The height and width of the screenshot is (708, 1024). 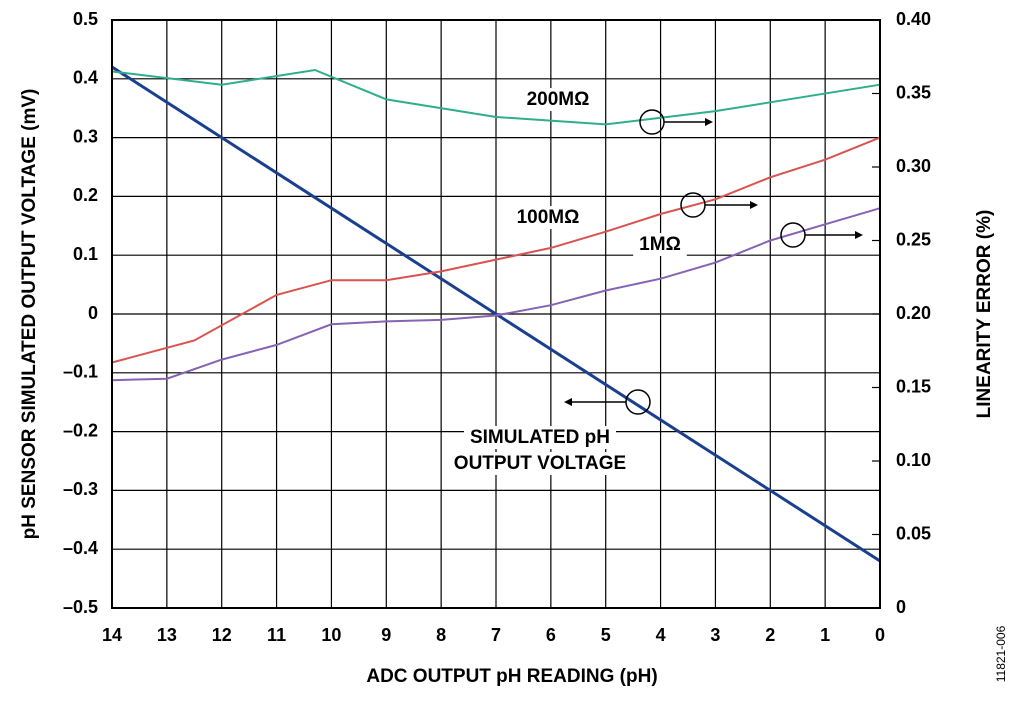 I want to click on y2-tick-label: 0, so click(x=901, y=607).